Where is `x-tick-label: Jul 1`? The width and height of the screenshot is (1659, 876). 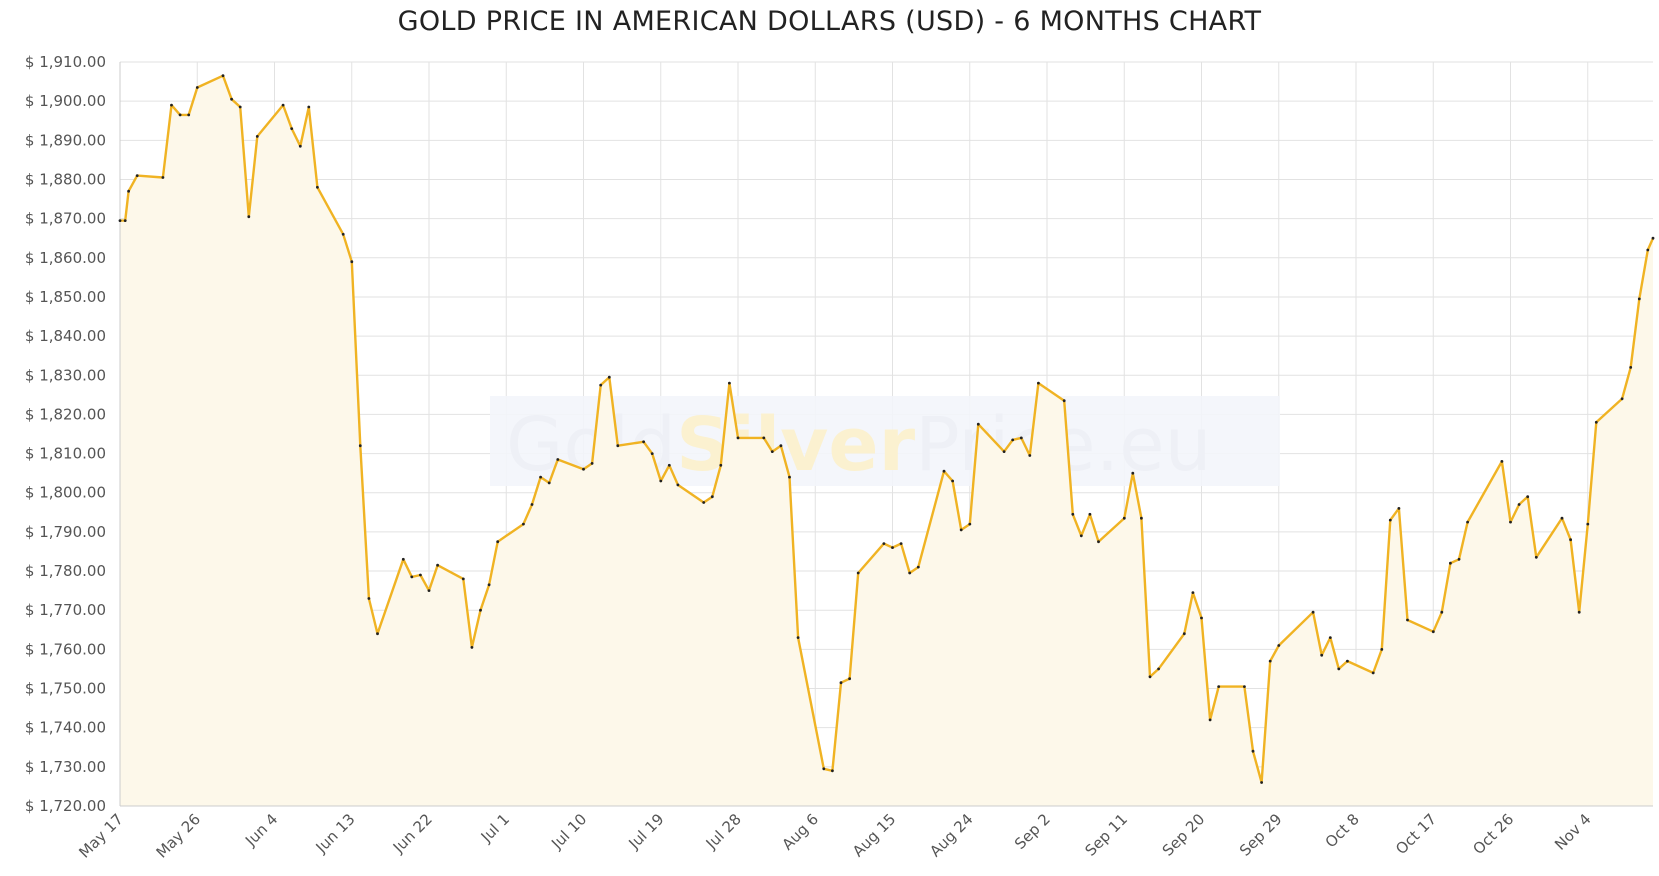 x-tick-label: Jul 1 is located at coordinates (495, 828).